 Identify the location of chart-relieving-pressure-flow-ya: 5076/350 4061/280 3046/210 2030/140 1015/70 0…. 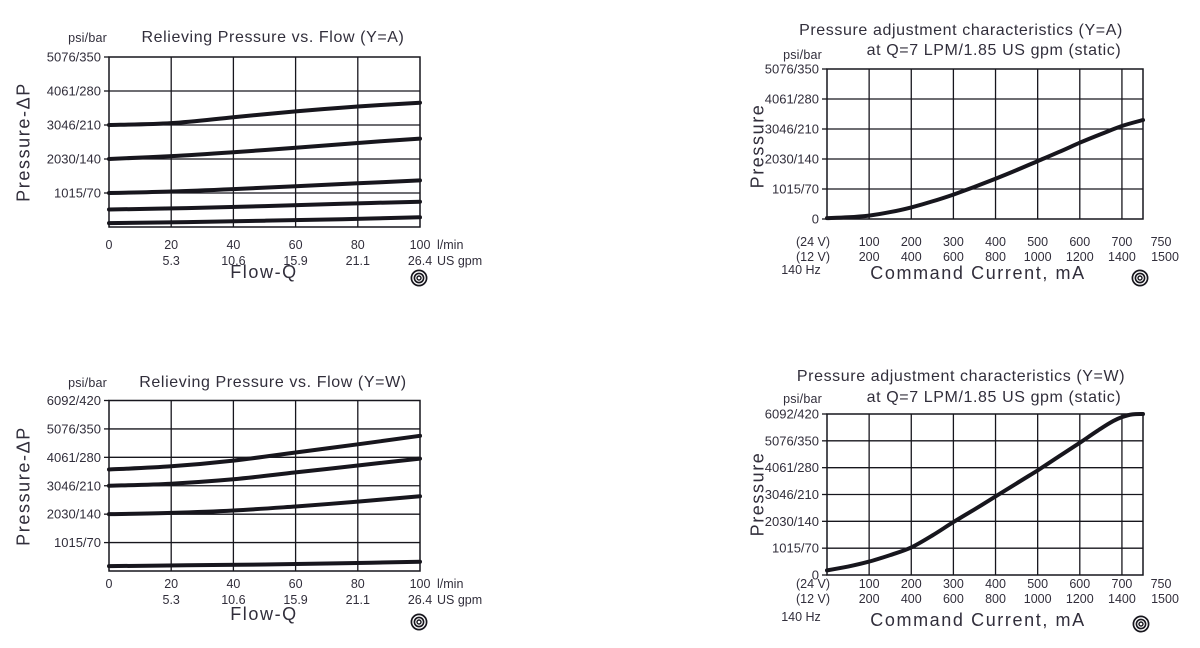
(264, 168).